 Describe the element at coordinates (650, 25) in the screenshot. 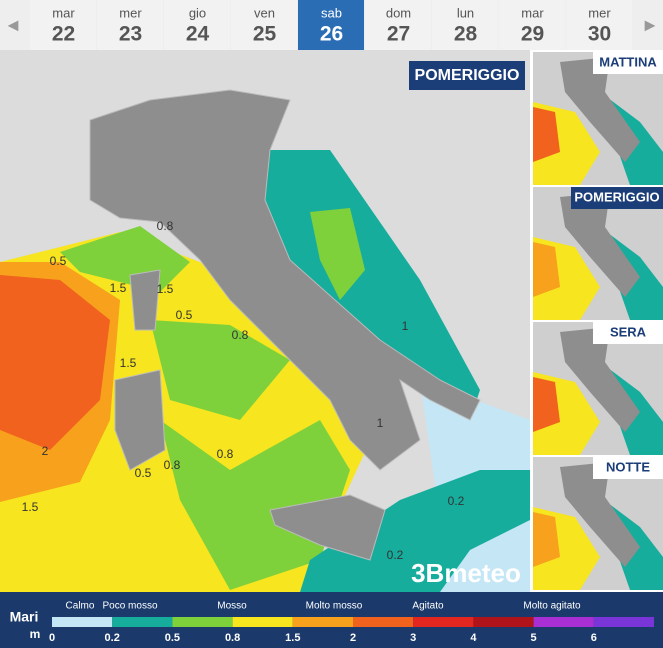

I see `next-arrow: ▶` at that location.